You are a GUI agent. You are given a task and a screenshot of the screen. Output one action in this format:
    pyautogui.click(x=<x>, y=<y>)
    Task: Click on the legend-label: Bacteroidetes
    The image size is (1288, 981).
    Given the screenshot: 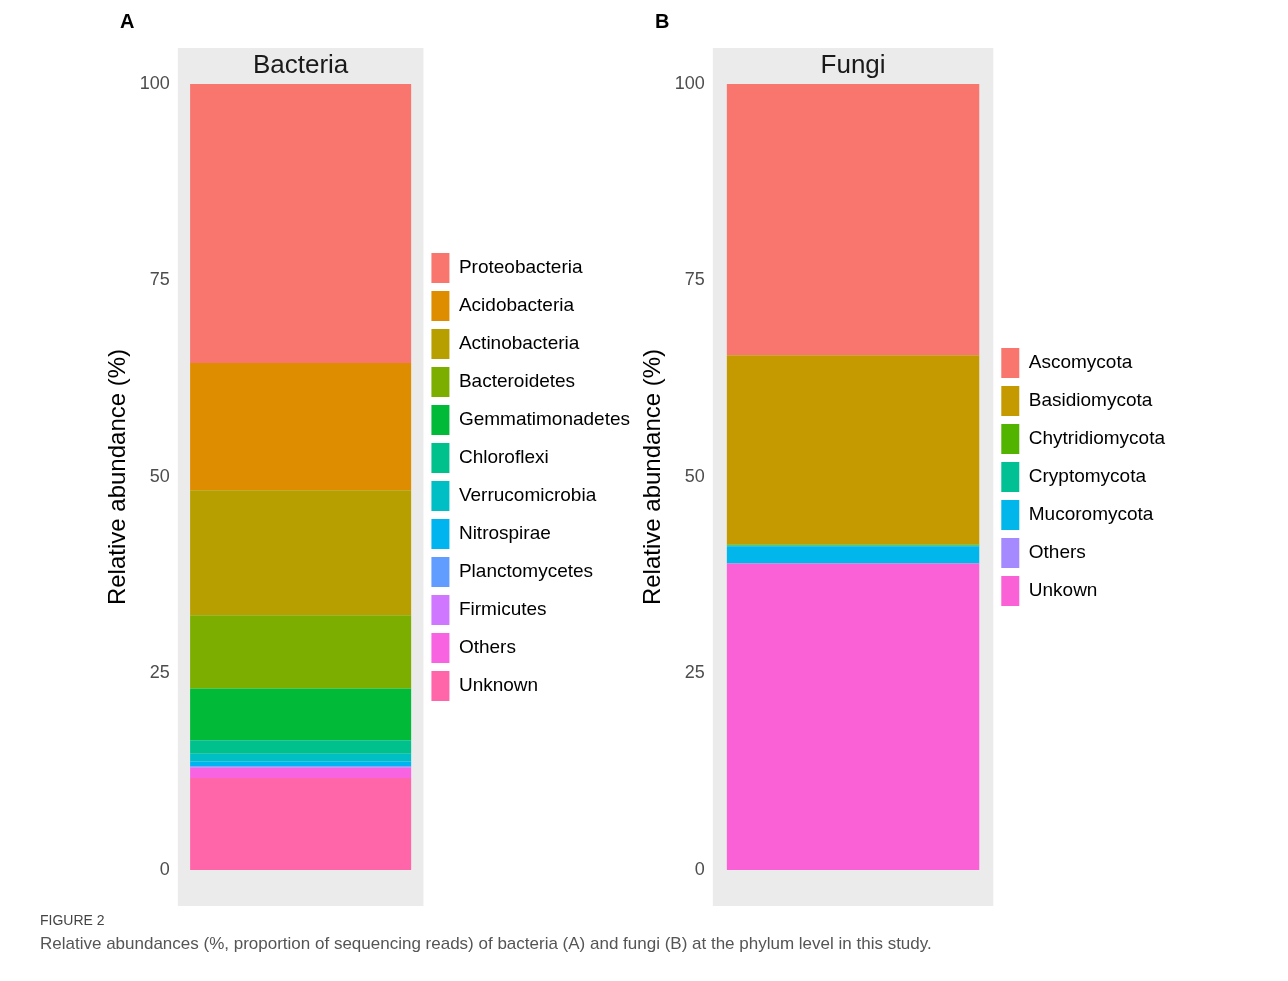 What is the action you would take?
    pyautogui.click(x=517, y=381)
    